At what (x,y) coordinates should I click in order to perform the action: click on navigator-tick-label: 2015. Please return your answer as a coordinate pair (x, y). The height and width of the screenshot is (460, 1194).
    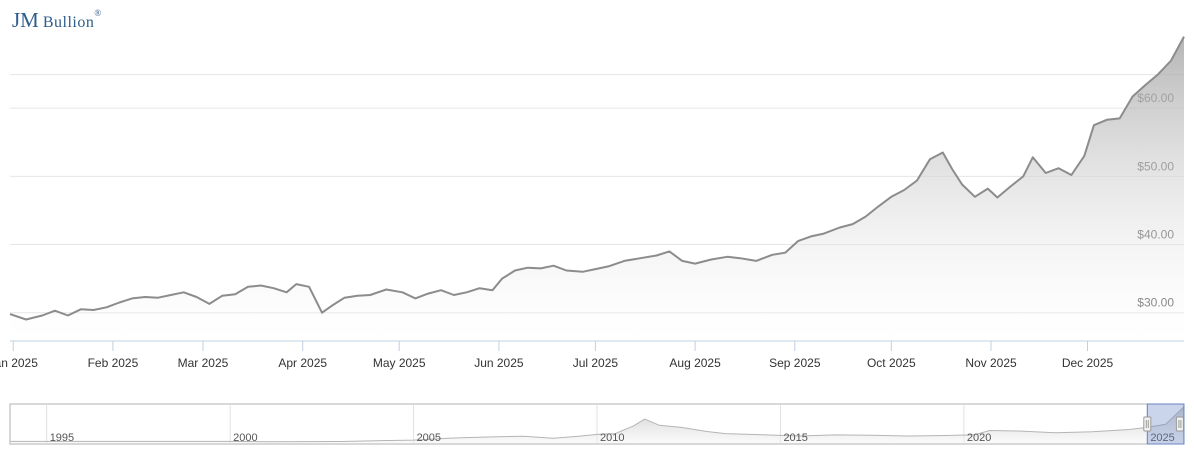
    Looking at the image, I should click on (795, 438).